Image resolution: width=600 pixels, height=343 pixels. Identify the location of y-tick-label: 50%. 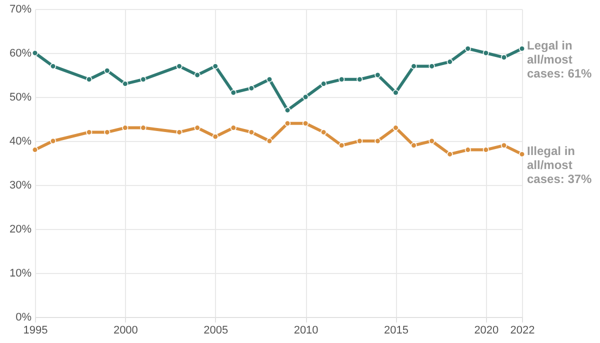
(20, 98).